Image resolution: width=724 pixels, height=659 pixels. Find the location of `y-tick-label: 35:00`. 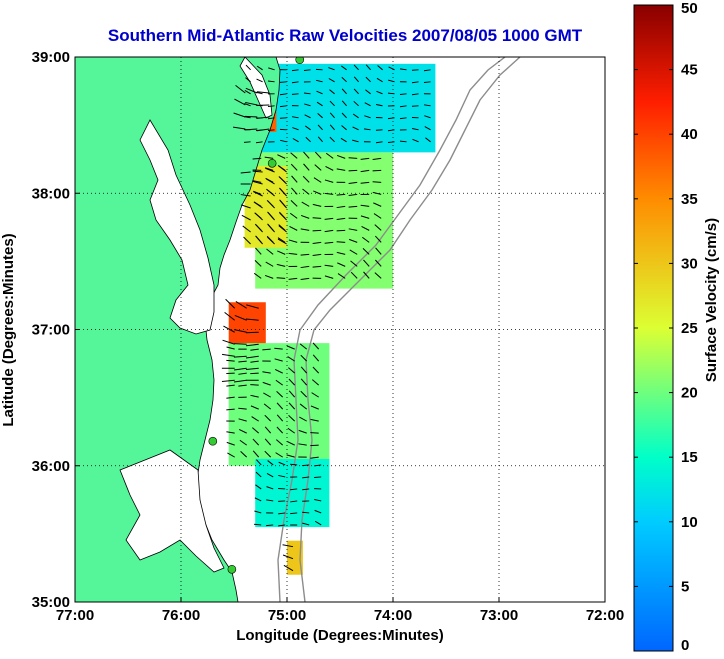

y-tick-label: 35:00 is located at coordinates (51, 602).